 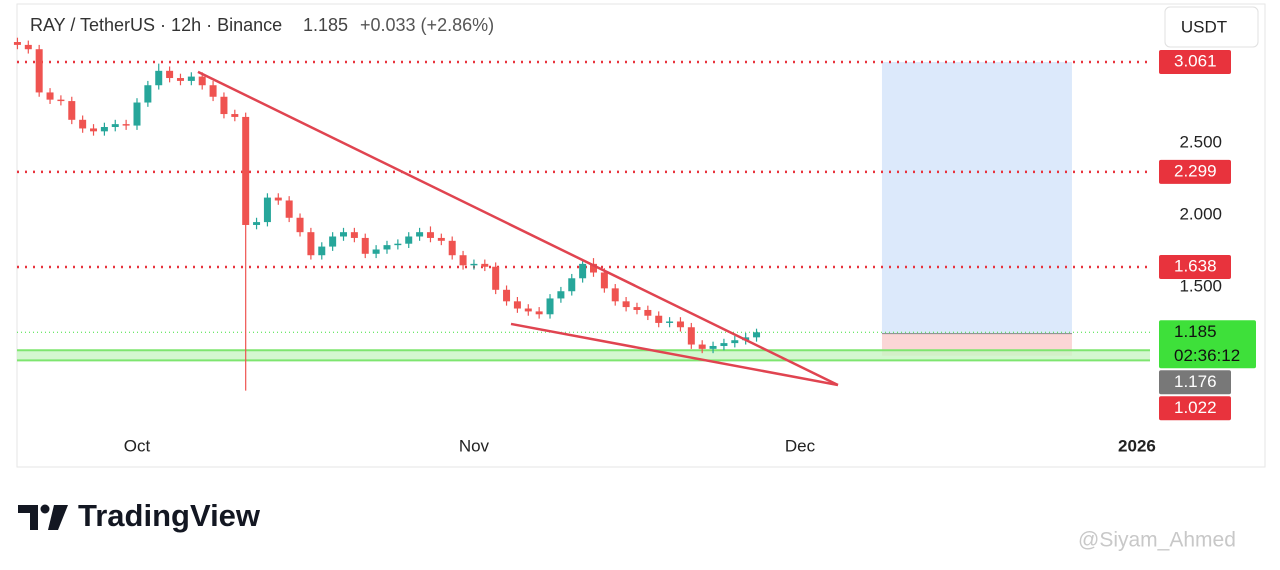 I want to click on price-label: 1.022, so click(x=1195, y=408).